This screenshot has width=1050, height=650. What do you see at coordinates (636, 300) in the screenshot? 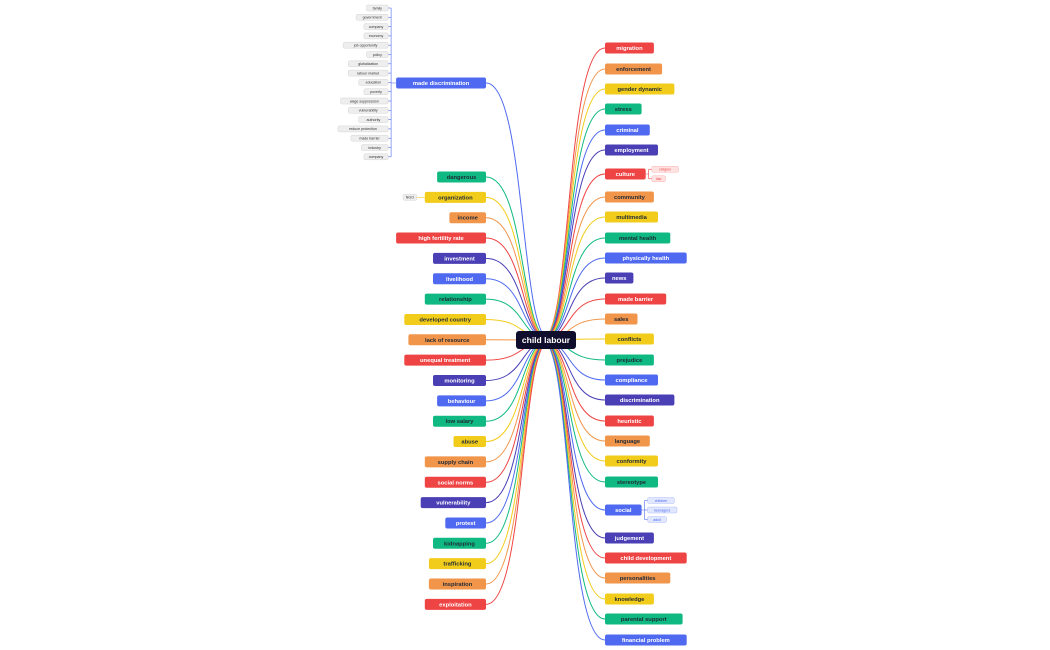
I see `topic-label: made barrier` at bounding box center [636, 300].